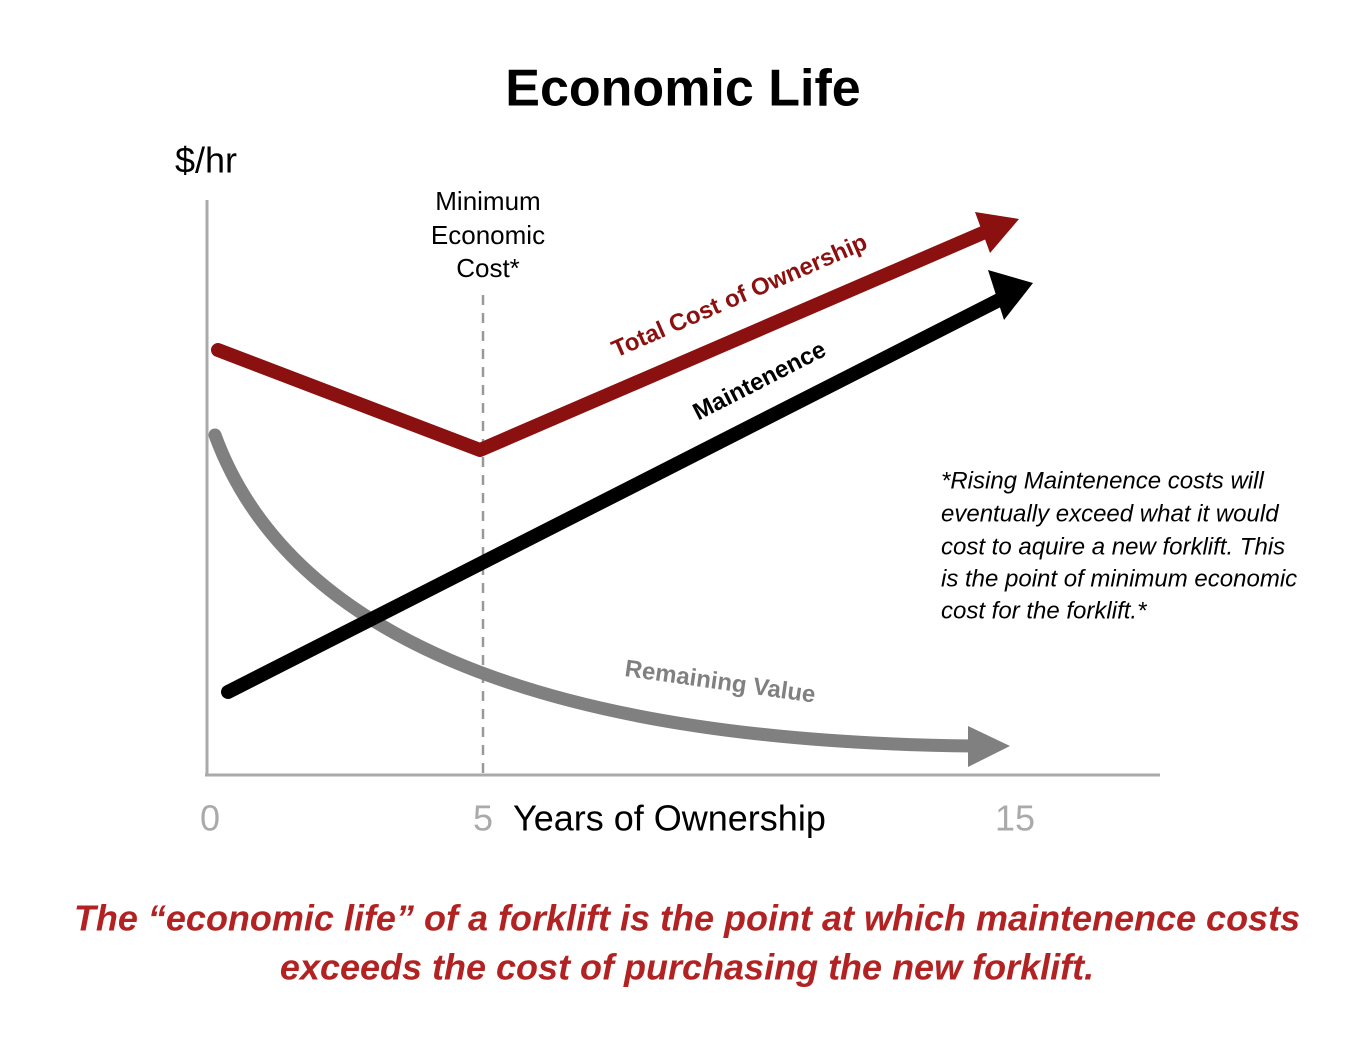 The height and width of the screenshot is (1045, 1366). I want to click on marker-label: Economic, so click(488, 235).